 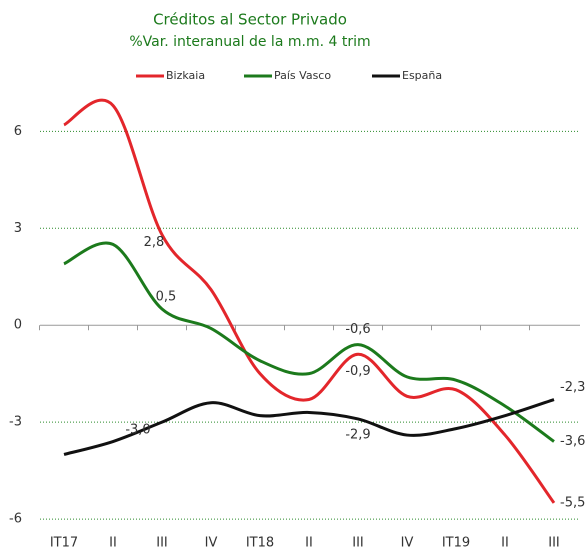 I want to click on x-tick-label: IT19, so click(x=456, y=543).